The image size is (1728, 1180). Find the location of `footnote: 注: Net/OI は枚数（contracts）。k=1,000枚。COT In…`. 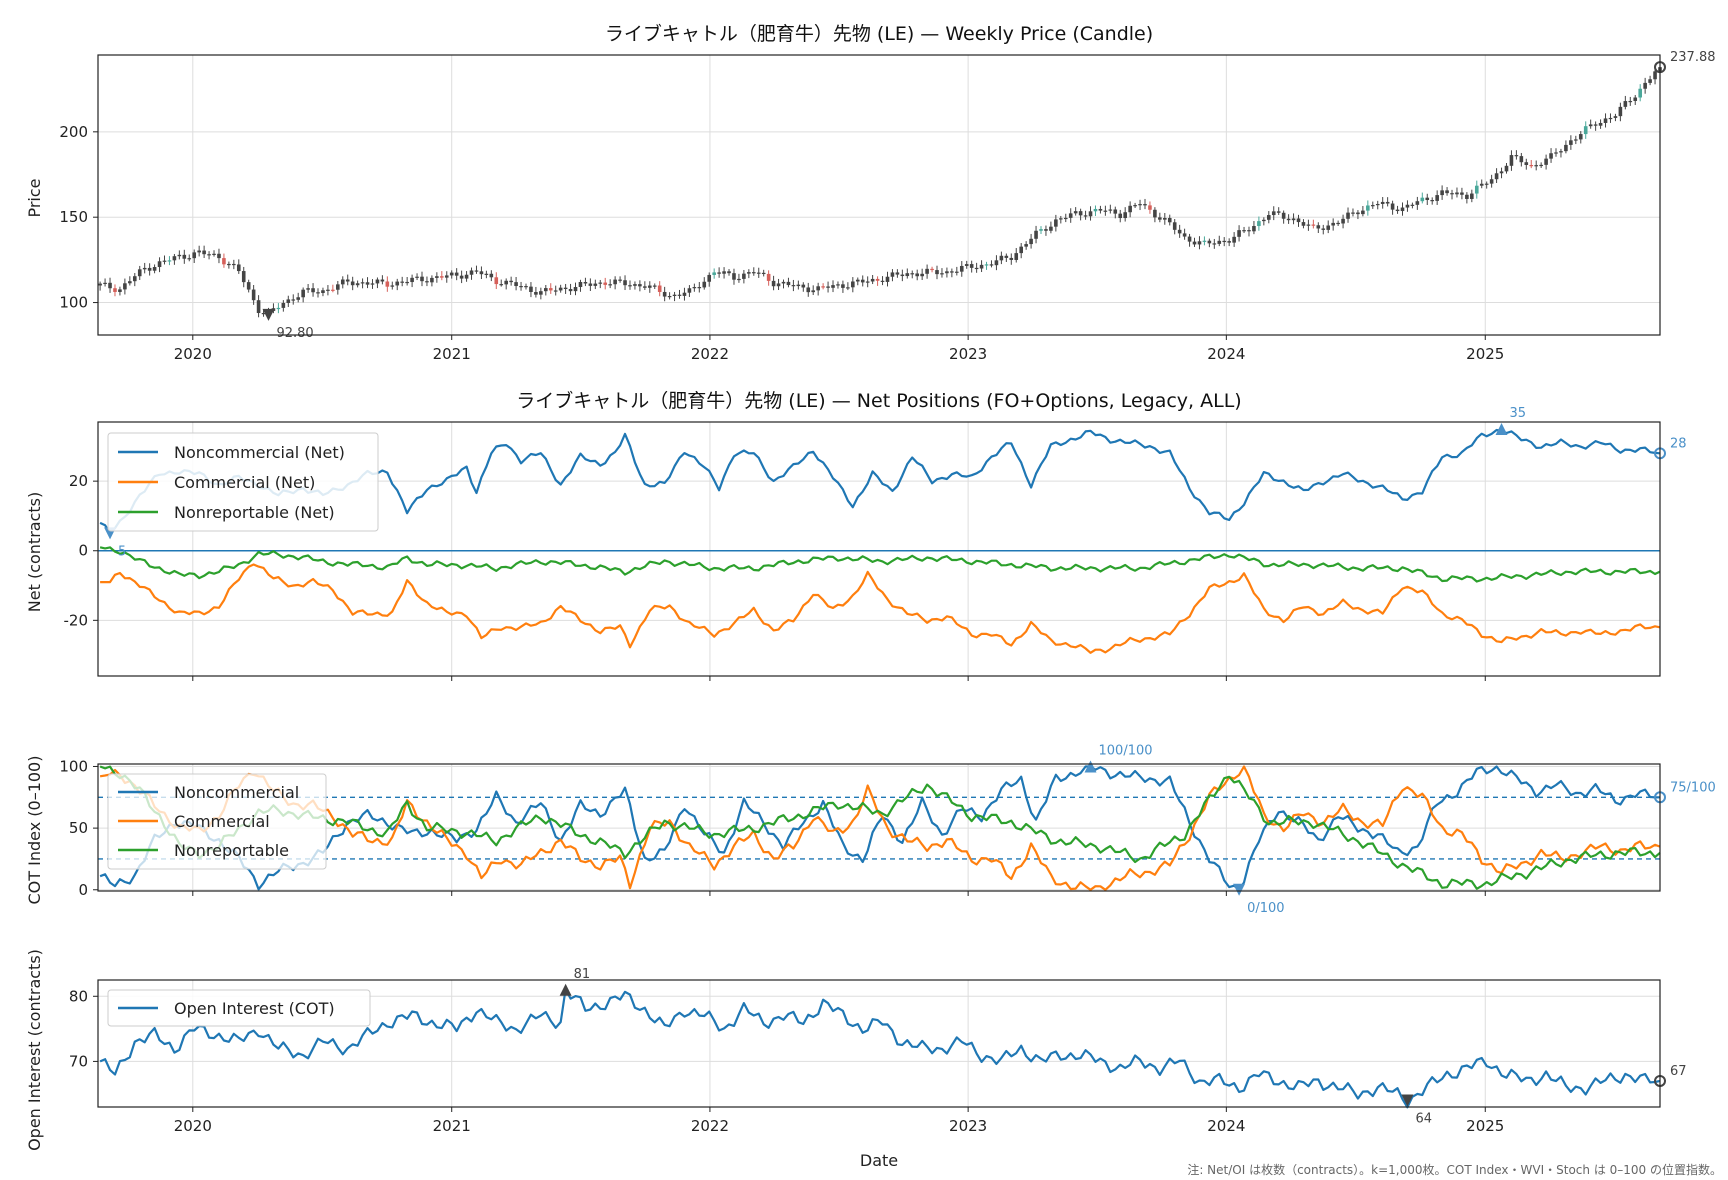

footnote: 注: Net/OI は枚数（contracts）。k=1,000枚。COT In… is located at coordinates (1454, 1169).